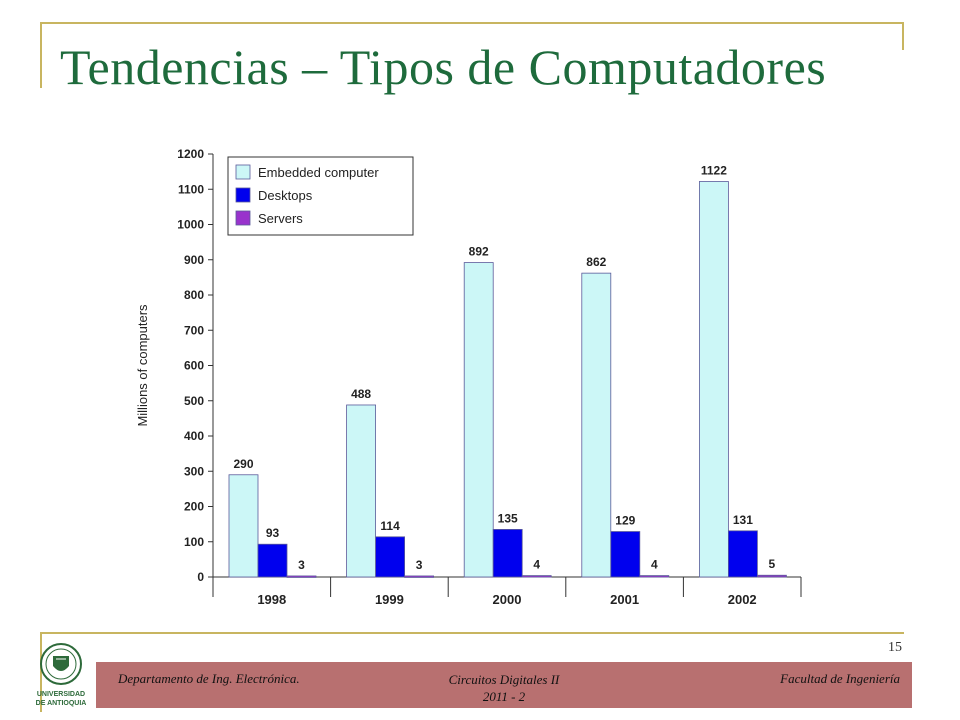 The height and width of the screenshot is (720, 960). I want to click on university-logo: UNIVERSIDAD DE ANTIOQUIA, so click(61, 675).